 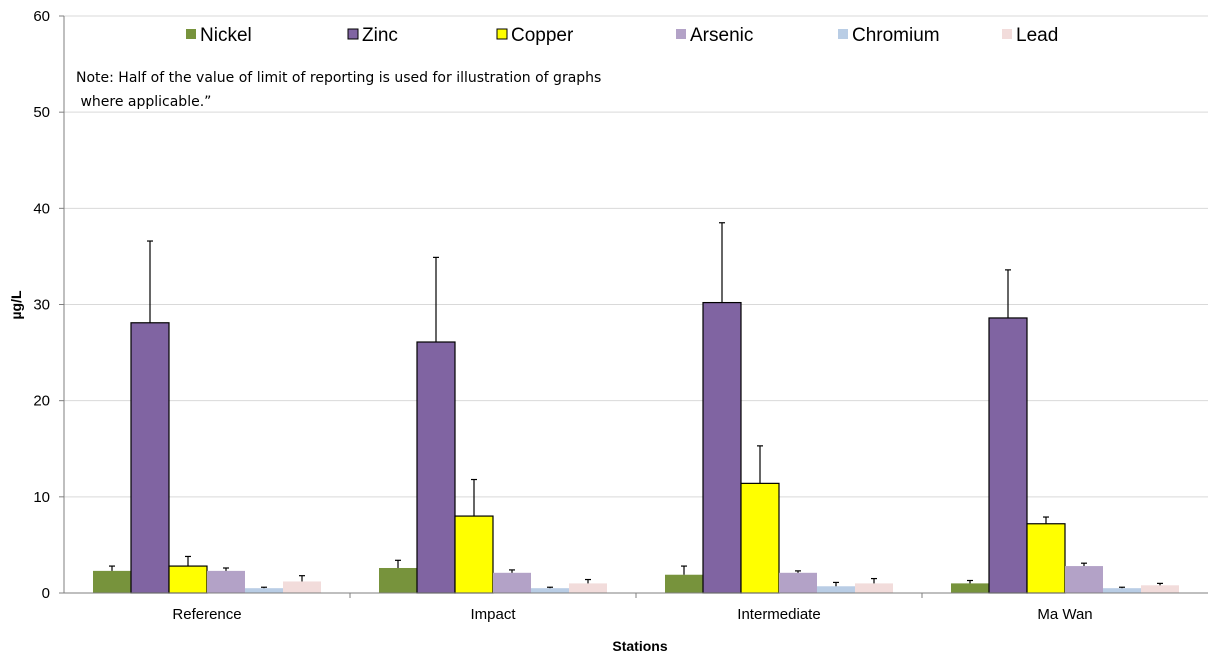 What do you see at coordinates (798, 582) in the screenshot?
I see `bar-arsenic-intermediate` at bounding box center [798, 582].